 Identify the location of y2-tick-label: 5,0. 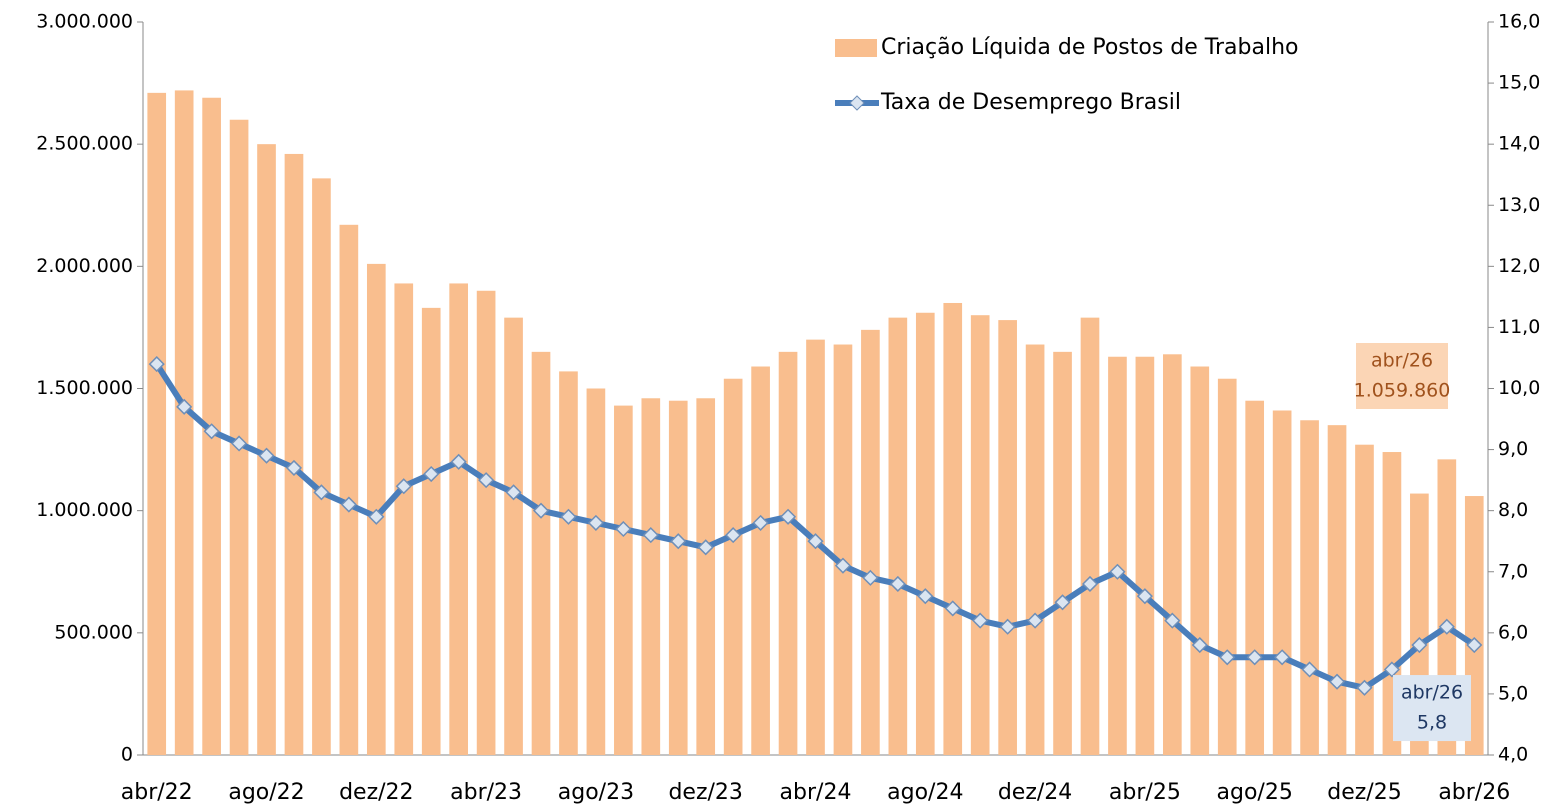
(1513, 693).